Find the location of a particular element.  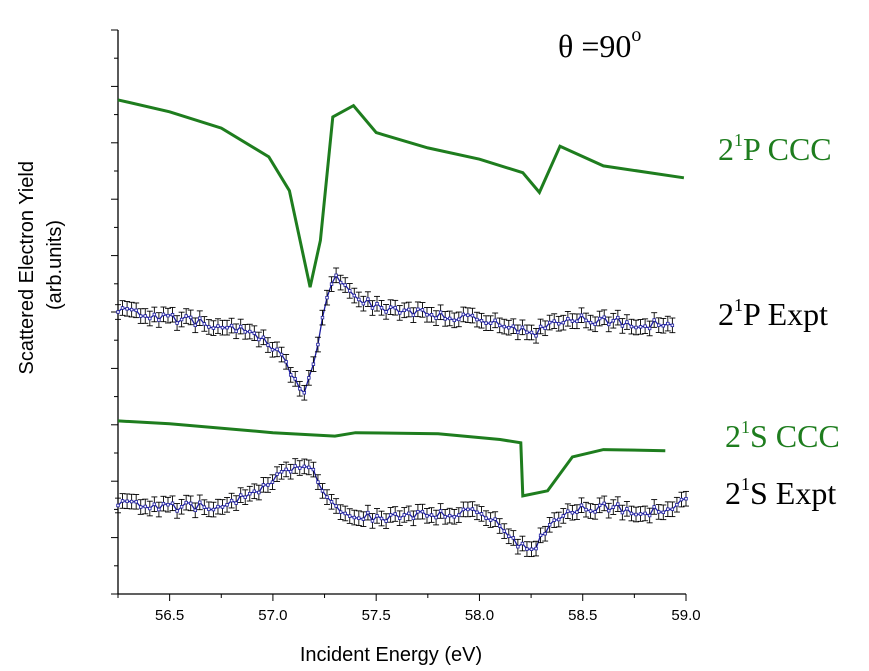

y-axis-title: Scattered Electron Yield (arb.units) is located at coordinates (41, 264).